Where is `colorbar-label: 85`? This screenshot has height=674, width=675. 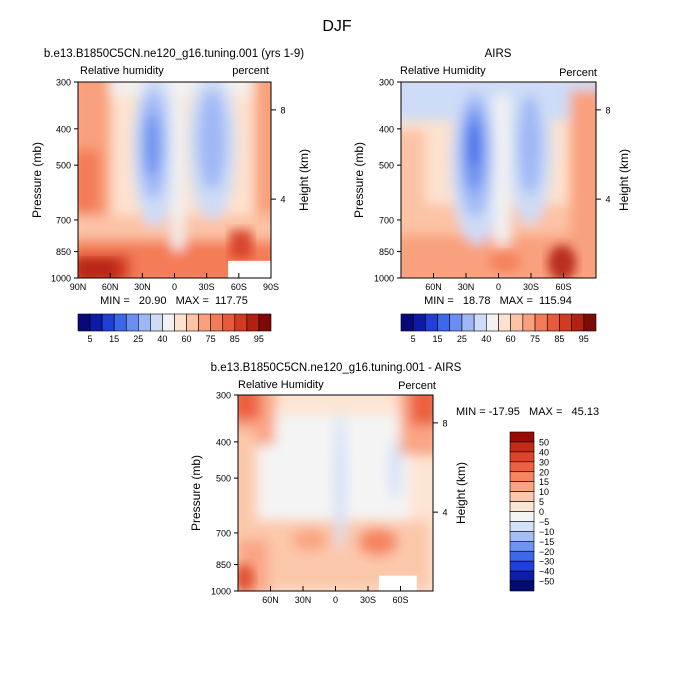
colorbar-label: 85 is located at coordinates (235, 339).